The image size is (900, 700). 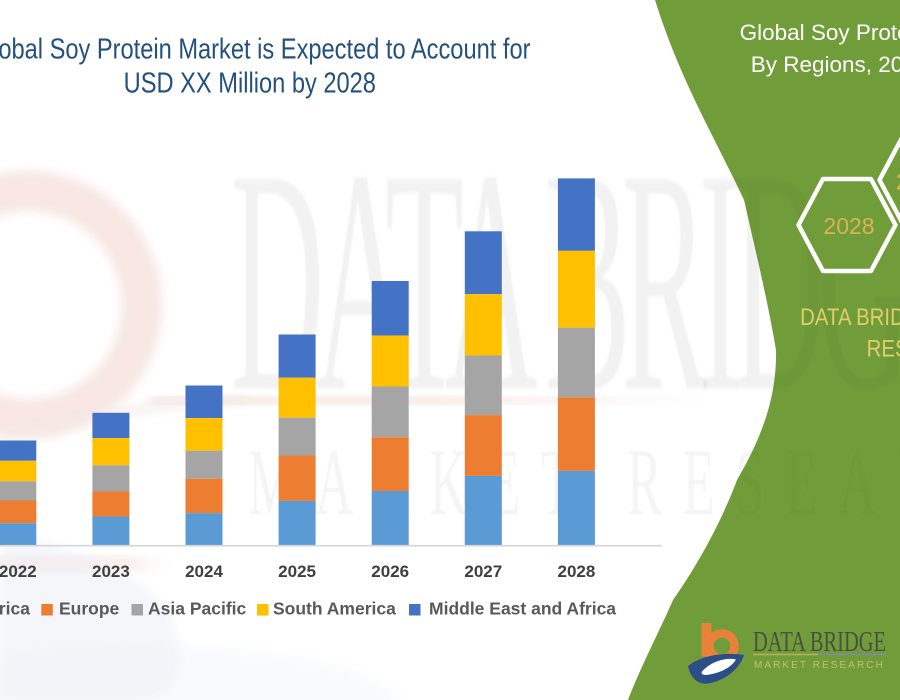 I want to click on svg-text: 2025, so click(x=297, y=571).